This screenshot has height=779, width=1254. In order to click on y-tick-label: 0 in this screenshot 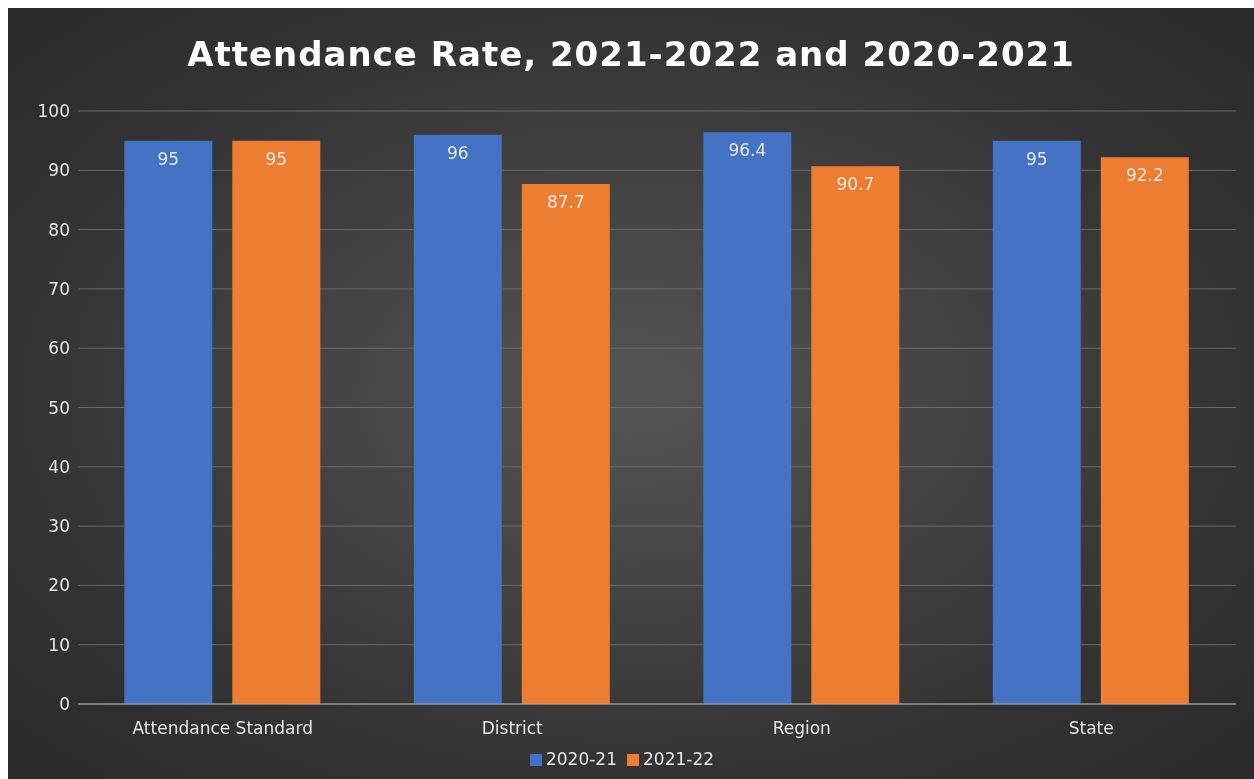, I will do `click(64, 704)`.